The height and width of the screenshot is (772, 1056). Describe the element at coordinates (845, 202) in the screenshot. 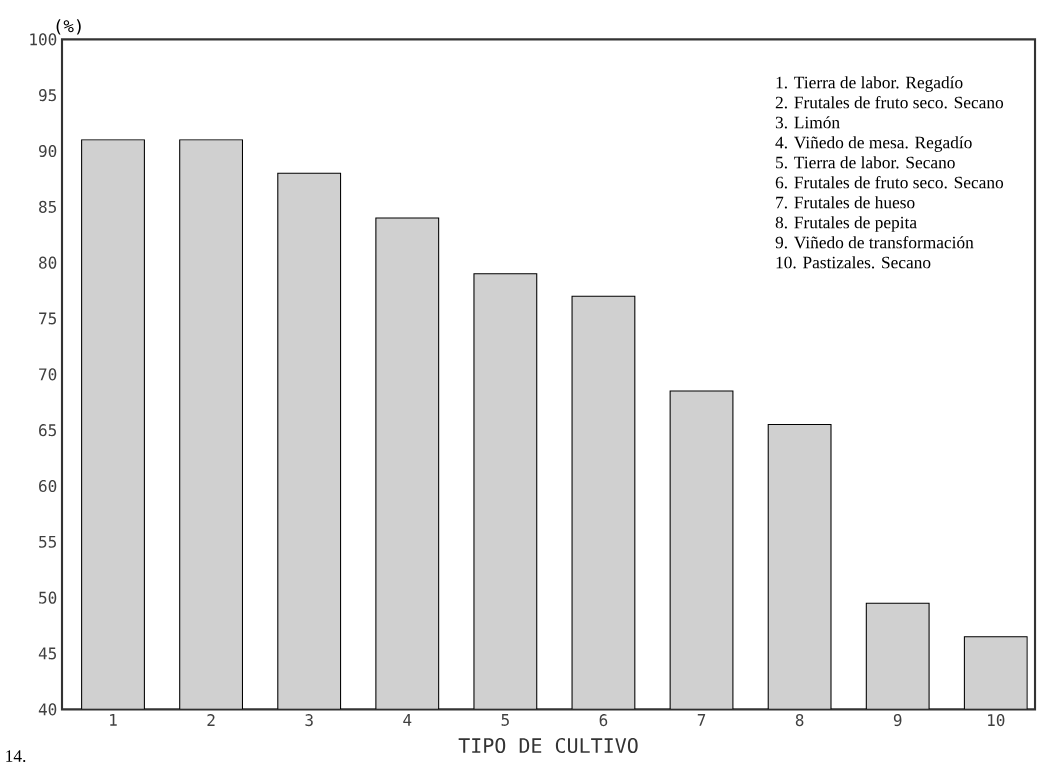

I see `annotation: 7. Frutales de hueso` at that location.